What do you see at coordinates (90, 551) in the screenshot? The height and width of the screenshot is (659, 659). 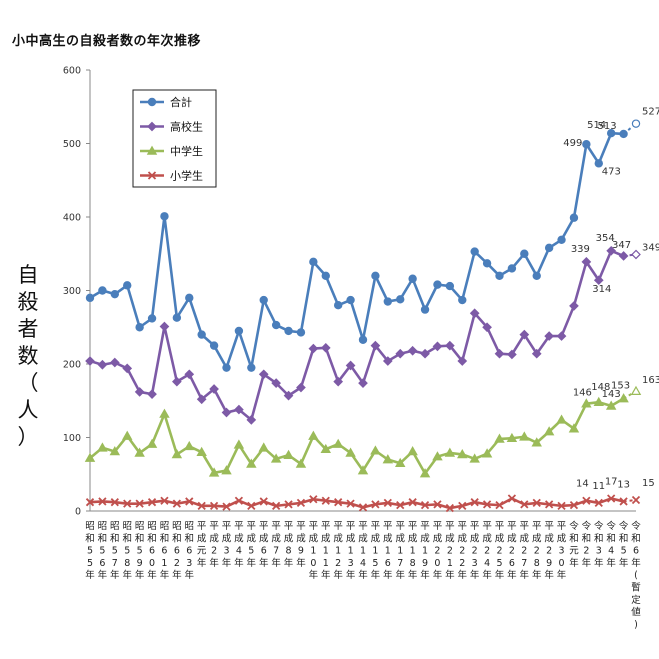 I see `x-tick-label: 昭和 5 5 年` at bounding box center [90, 551].